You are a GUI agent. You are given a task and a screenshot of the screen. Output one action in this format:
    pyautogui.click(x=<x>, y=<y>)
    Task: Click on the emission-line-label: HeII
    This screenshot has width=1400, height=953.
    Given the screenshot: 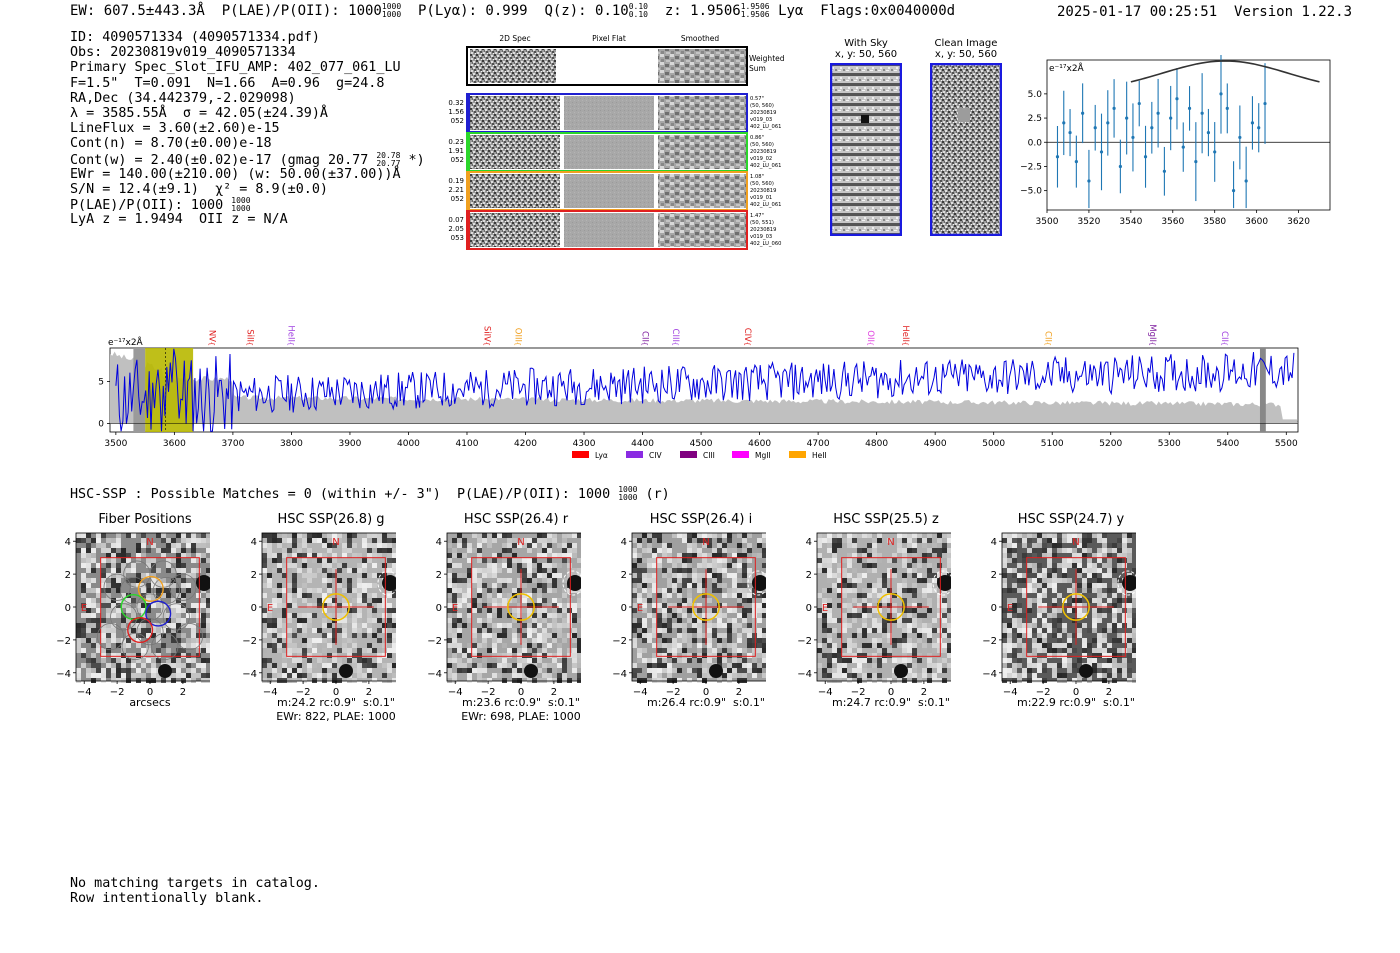 What is the action you would take?
    pyautogui.click(x=905, y=333)
    